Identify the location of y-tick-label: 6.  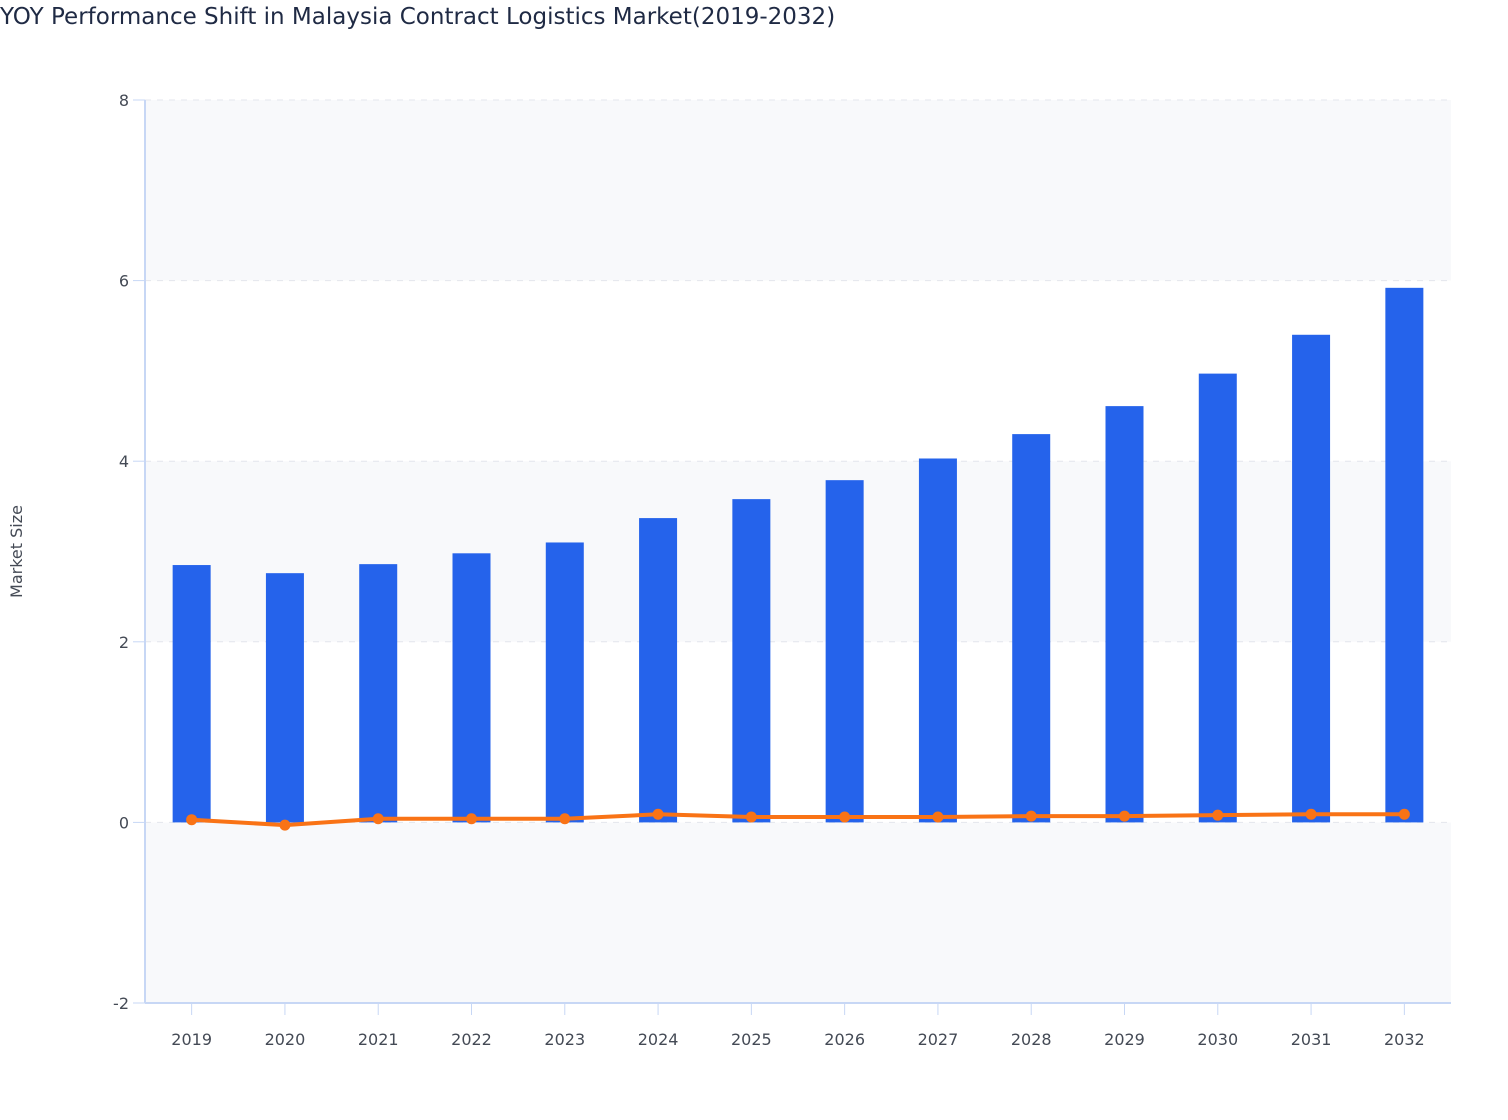
(124, 281).